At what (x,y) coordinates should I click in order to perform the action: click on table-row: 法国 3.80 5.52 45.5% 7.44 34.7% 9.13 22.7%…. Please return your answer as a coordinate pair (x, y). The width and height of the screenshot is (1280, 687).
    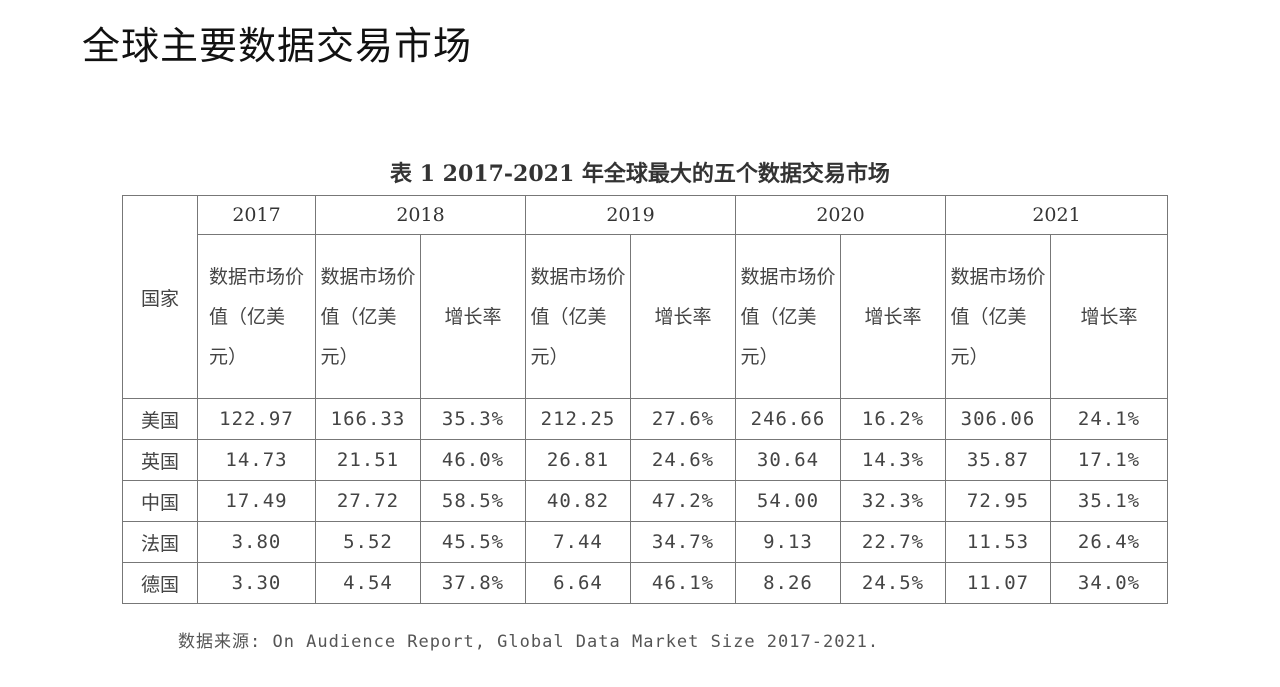
    Looking at the image, I should click on (645, 542).